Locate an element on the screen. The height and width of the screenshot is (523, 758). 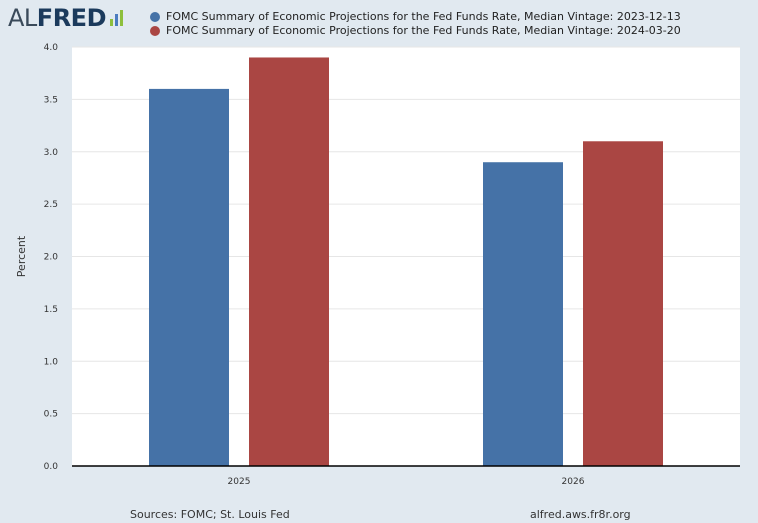
footer-source: Sources: FOMC; St. Louis Fed is located at coordinates (210, 514).